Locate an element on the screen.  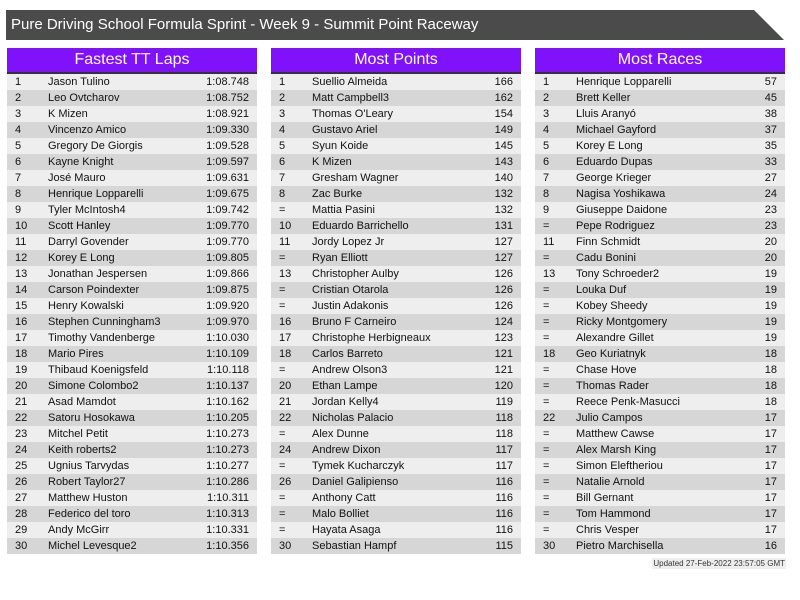
driver-name-cell: Henrique Lopparelli is located at coordinates (96, 194).